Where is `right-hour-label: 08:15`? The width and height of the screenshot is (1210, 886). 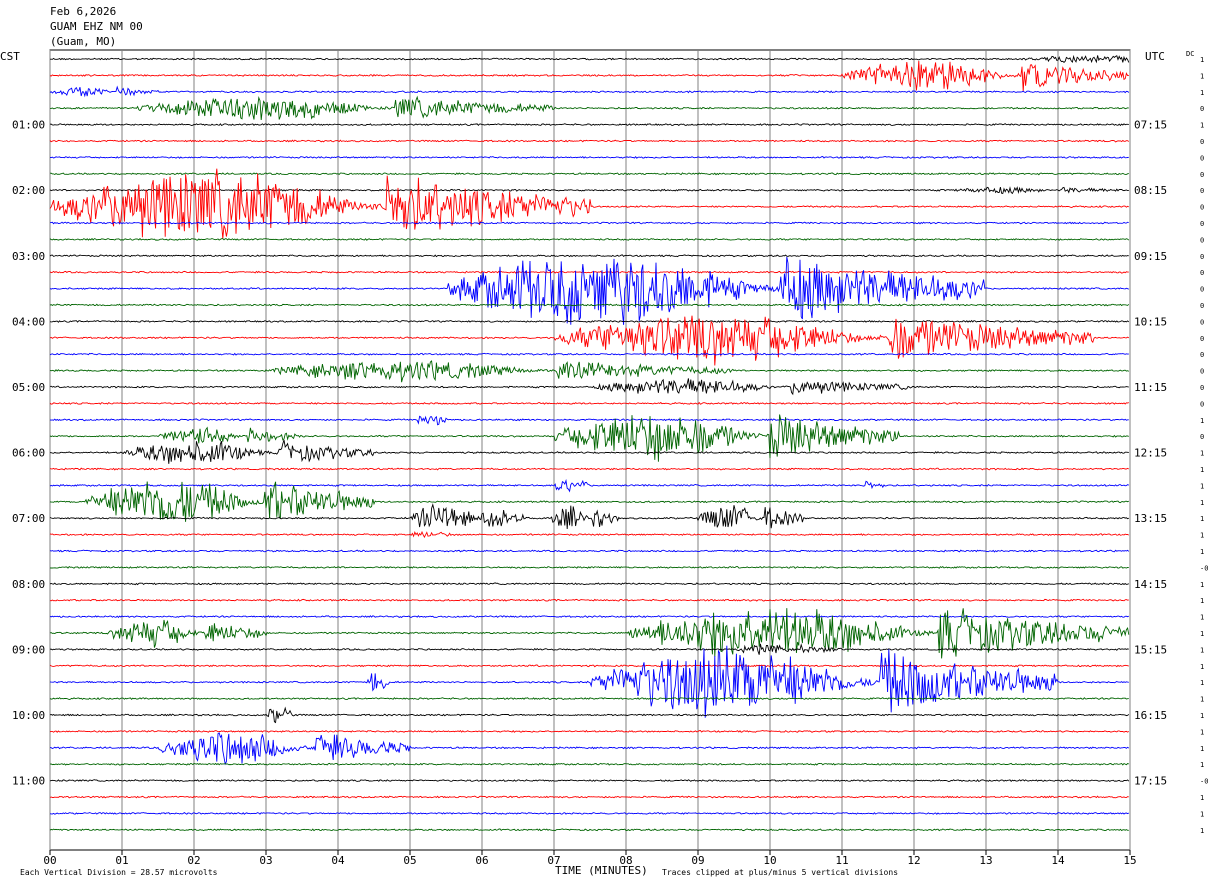 right-hour-label: 08:15 is located at coordinates (1150, 190).